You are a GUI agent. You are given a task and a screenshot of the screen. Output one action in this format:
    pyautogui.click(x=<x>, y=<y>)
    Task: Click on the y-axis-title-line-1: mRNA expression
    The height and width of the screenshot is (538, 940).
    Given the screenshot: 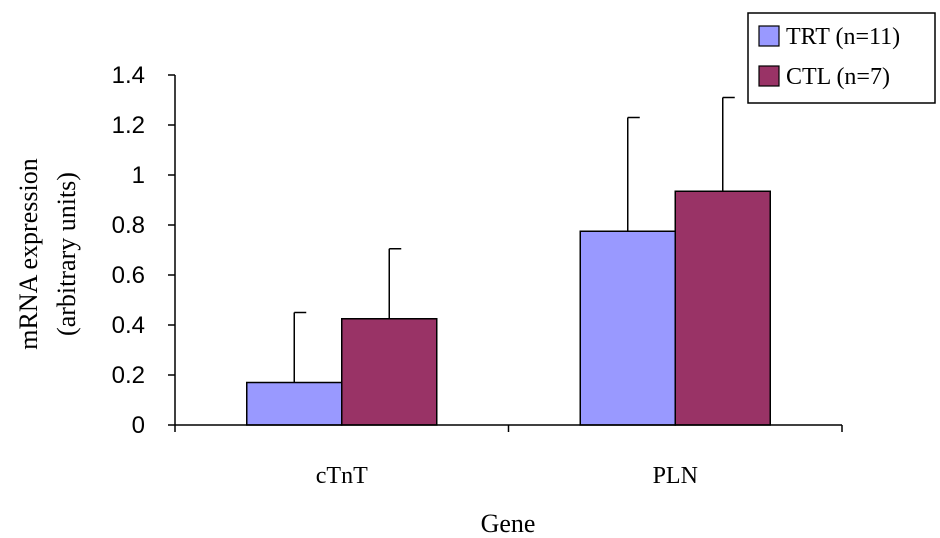 What is the action you would take?
    pyautogui.click(x=28, y=253)
    